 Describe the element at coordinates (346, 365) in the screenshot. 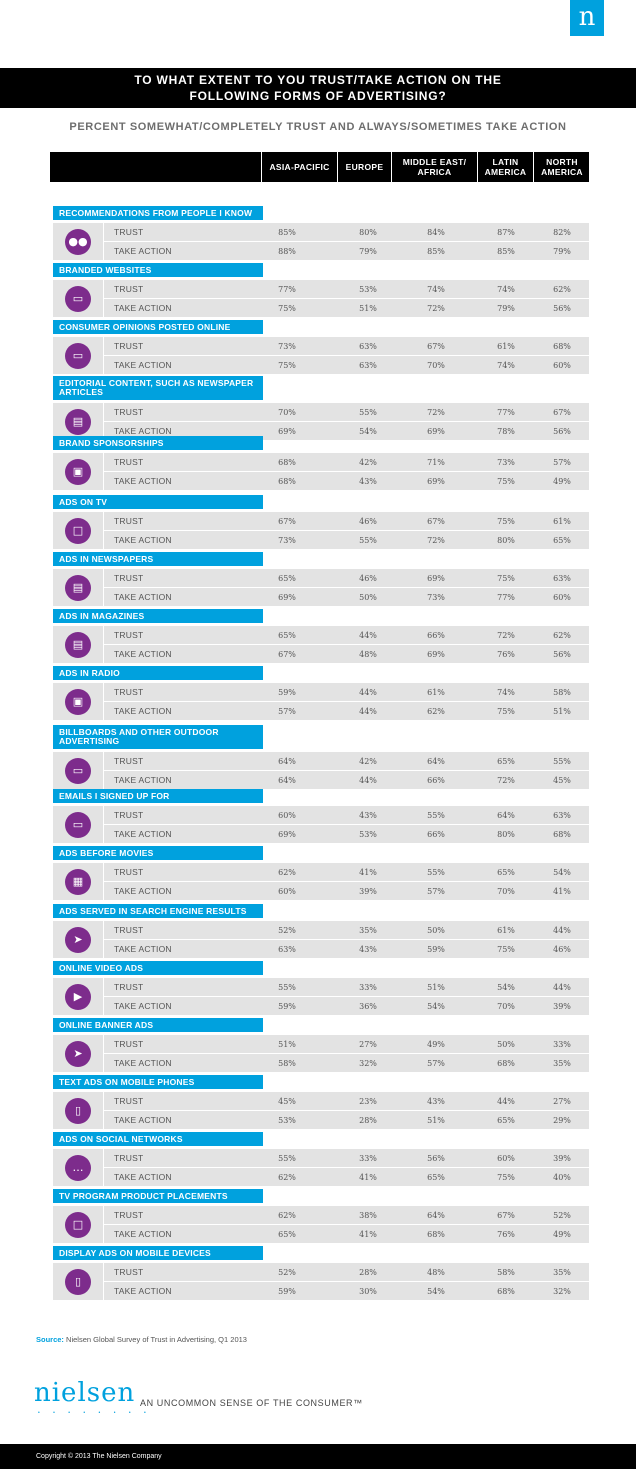

I see `take-action-row: TAKE ACTION 75% 63% 70% 74% 60%` at that location.